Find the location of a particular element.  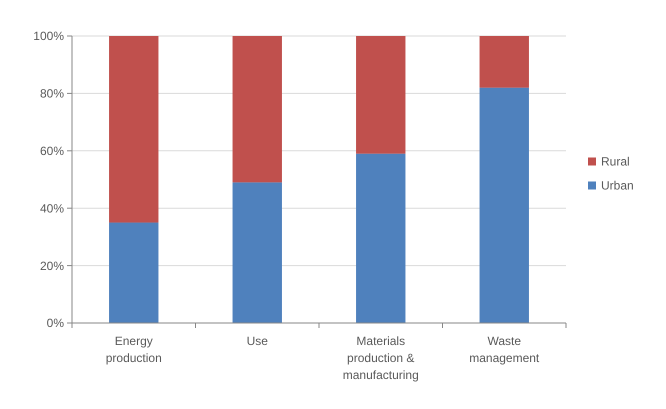

y-tick-label: 40% is located at coordinates (52, 208).